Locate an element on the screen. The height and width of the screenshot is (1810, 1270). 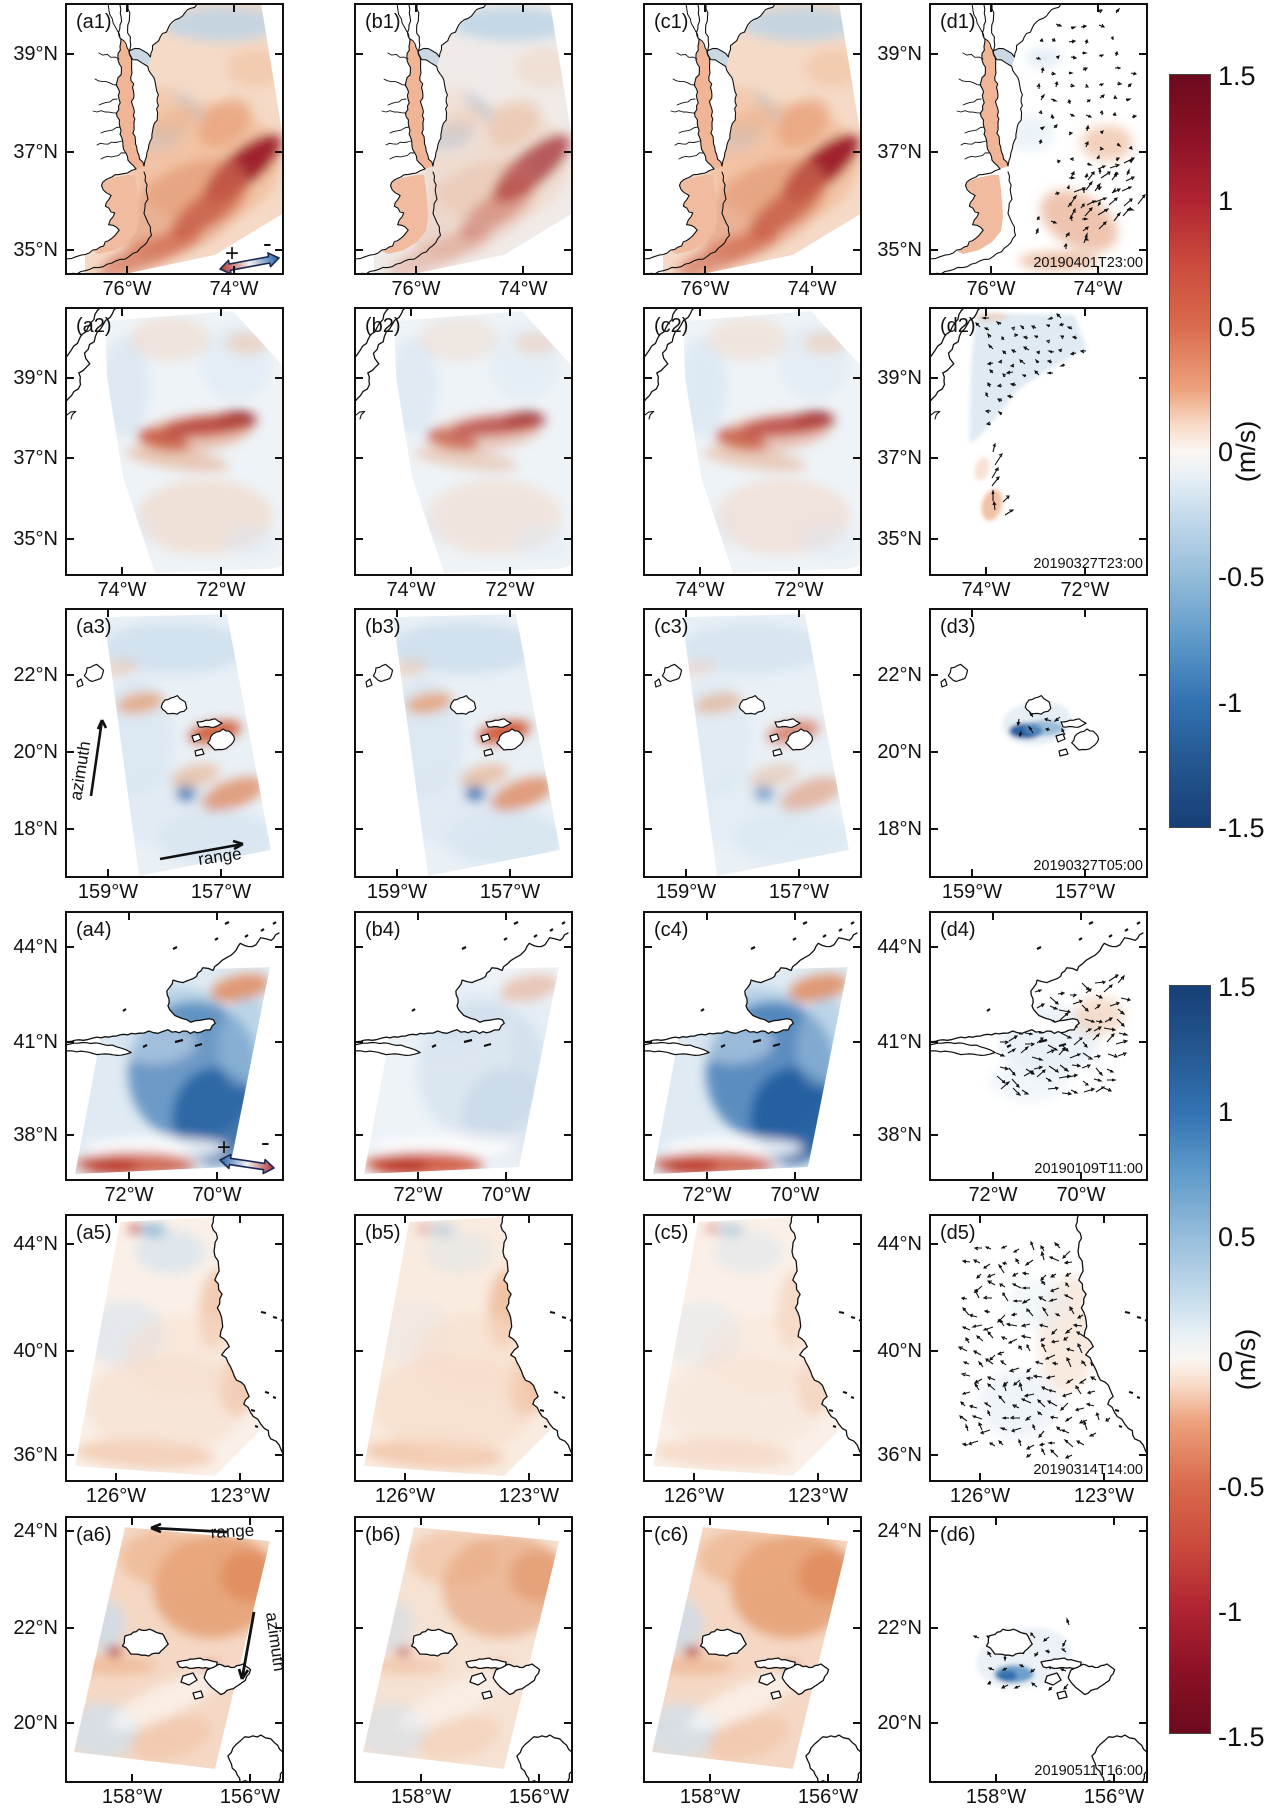
svg-text: (c6) is located at coordinates (671, 1535).